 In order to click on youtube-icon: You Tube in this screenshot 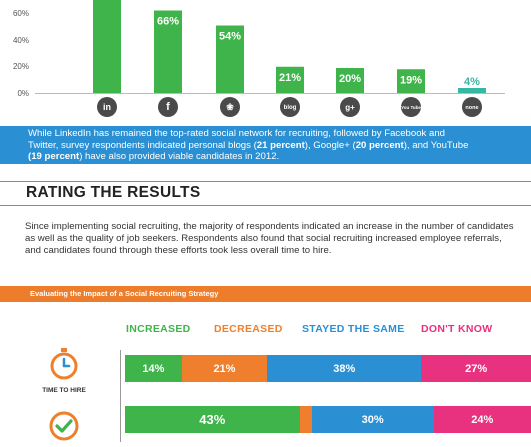, I will do `click(411, 107)`.